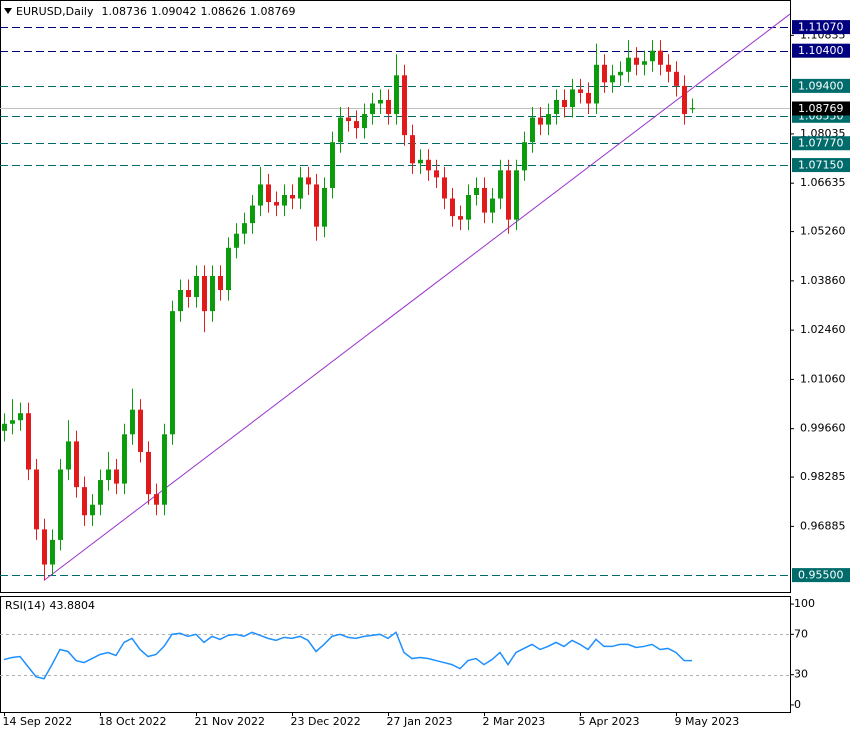  I want to click on chart-title: EURUSD,Daily 1.08736 1.09042 1.08626 1.08769, so click(155, 11).